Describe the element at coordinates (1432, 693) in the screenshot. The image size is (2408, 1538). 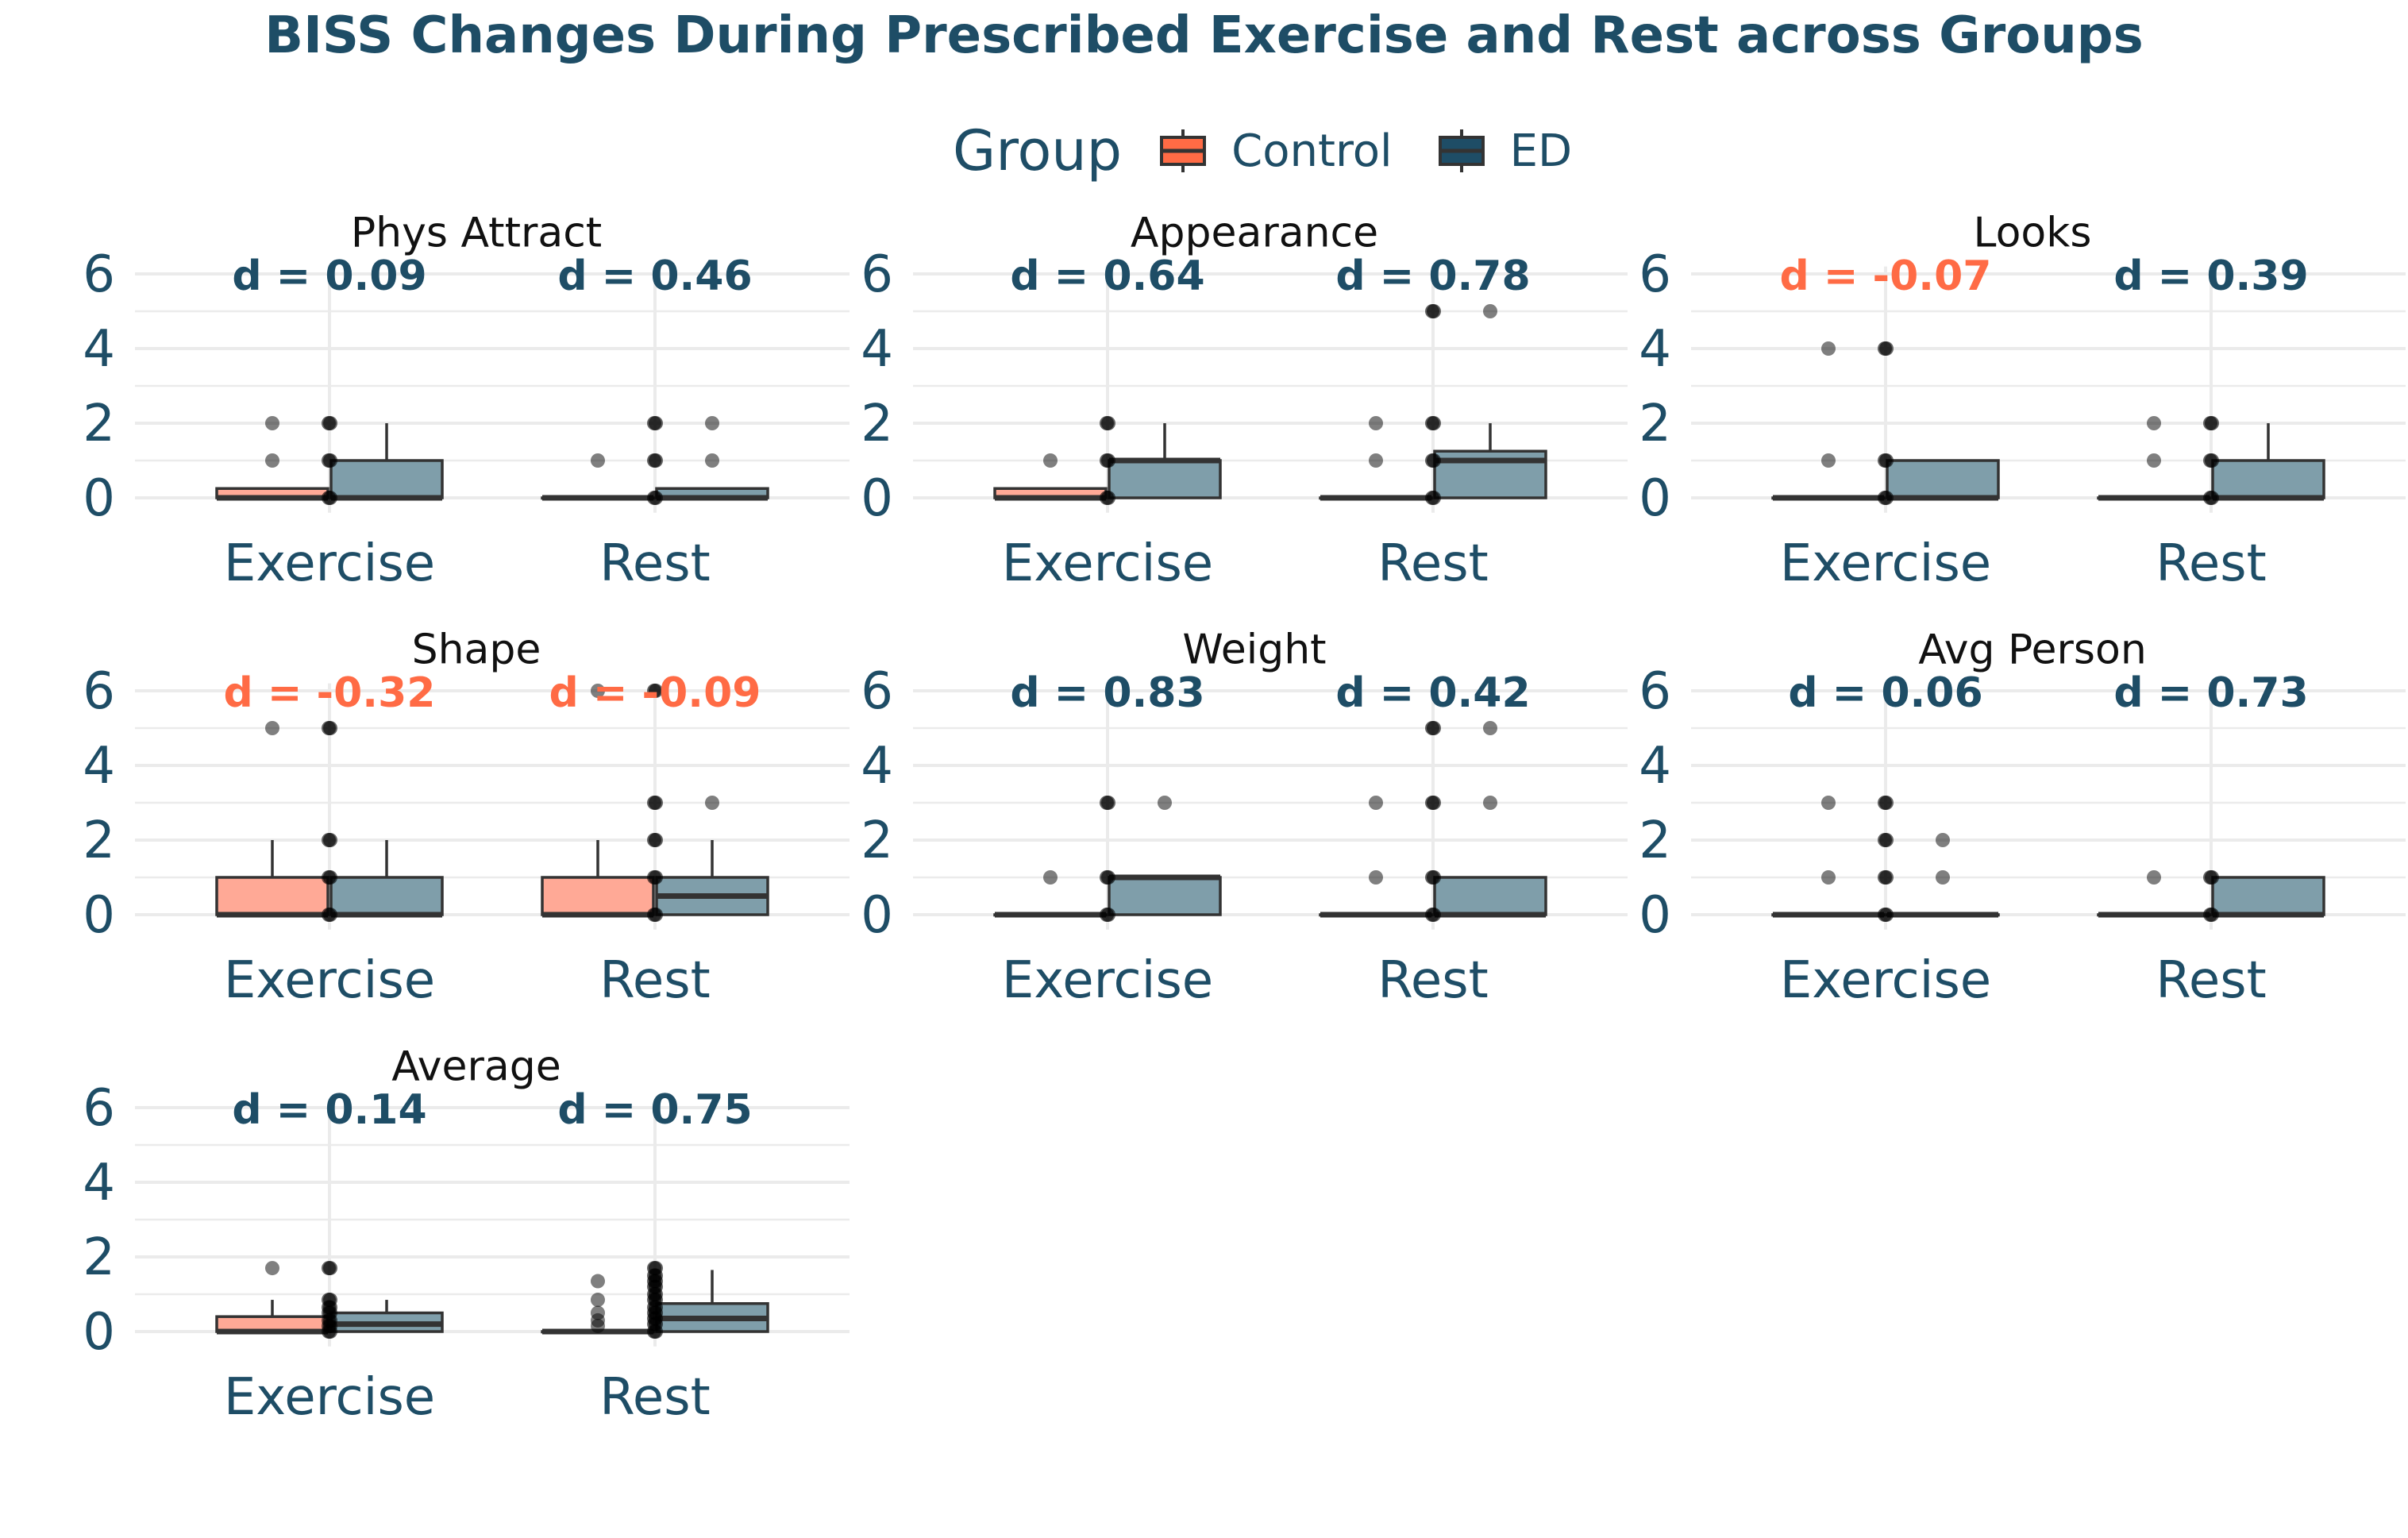
I see `effect-size-label: d = 0.42` at that location.